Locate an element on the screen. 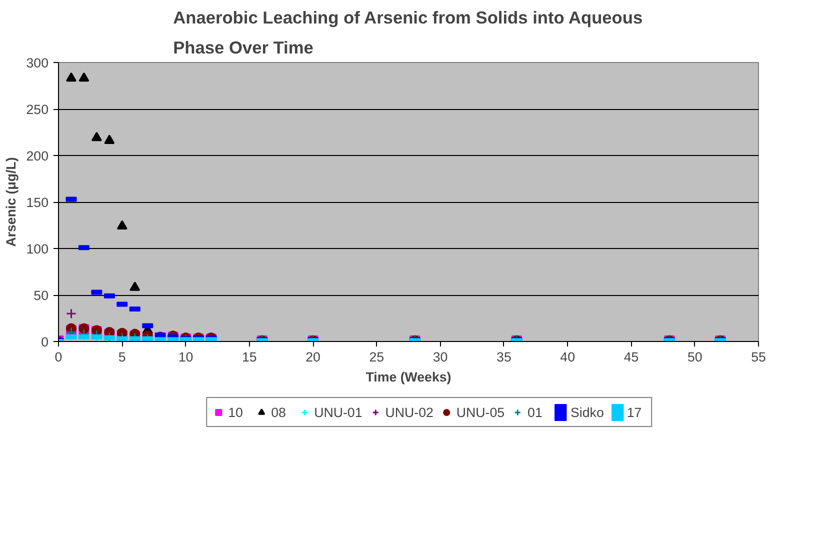  legend-label: UNU-05 is located at coordinates (480, 412).